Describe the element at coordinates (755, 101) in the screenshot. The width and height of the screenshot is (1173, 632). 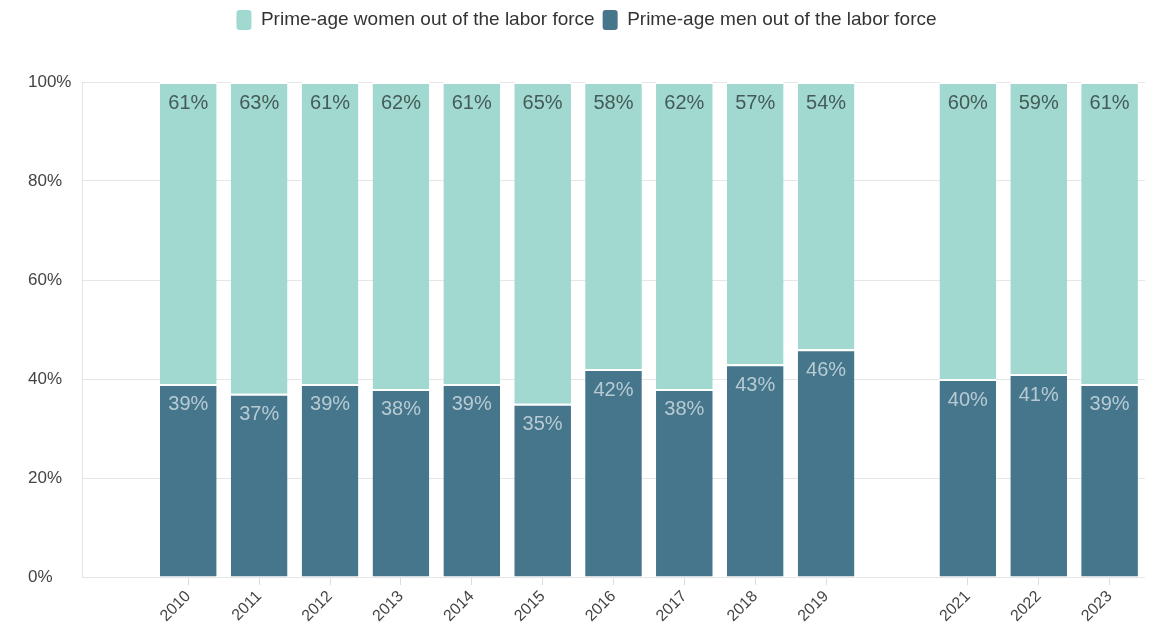
I see `data-label: 57%` at that location.